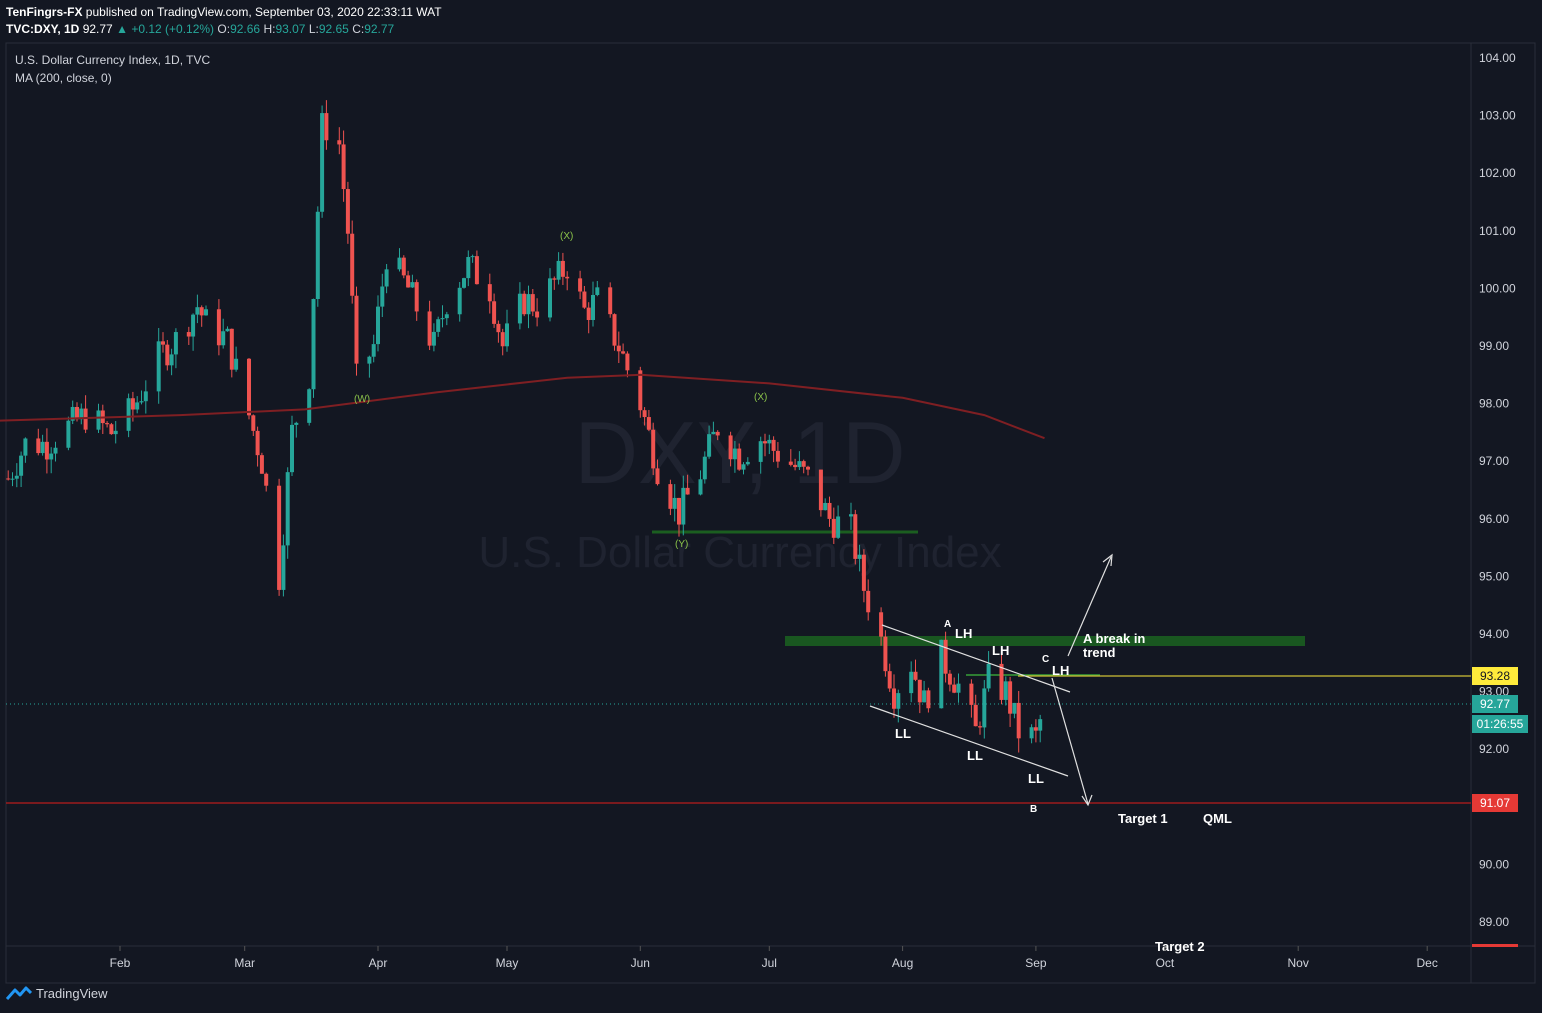  What do you see at coordinates (947, 624) in the screenshot?
I see `point-label-a: A` at bounding box center [947, 624].